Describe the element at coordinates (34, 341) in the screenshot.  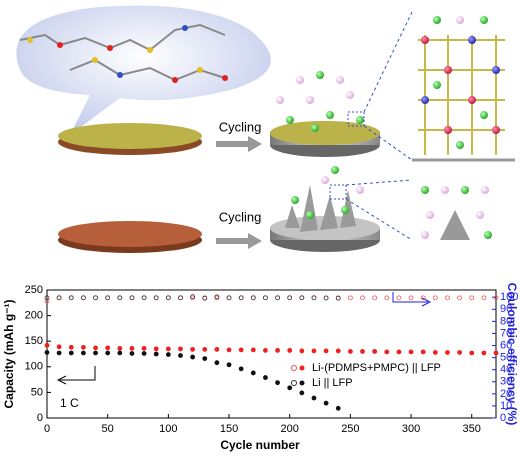
I see `y-tick-label: 150` at that location.